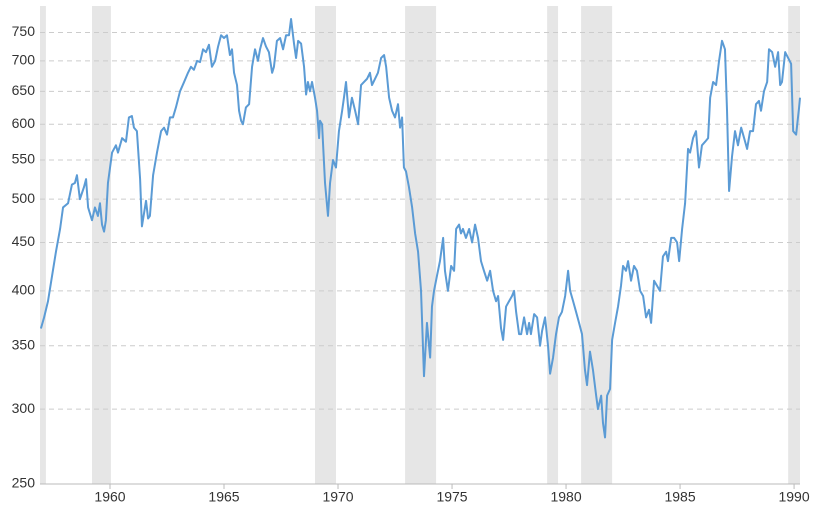 The width and height of the screenshot is (818, 508). I want to click on x-tick-label: 1960, so click(109, 497).